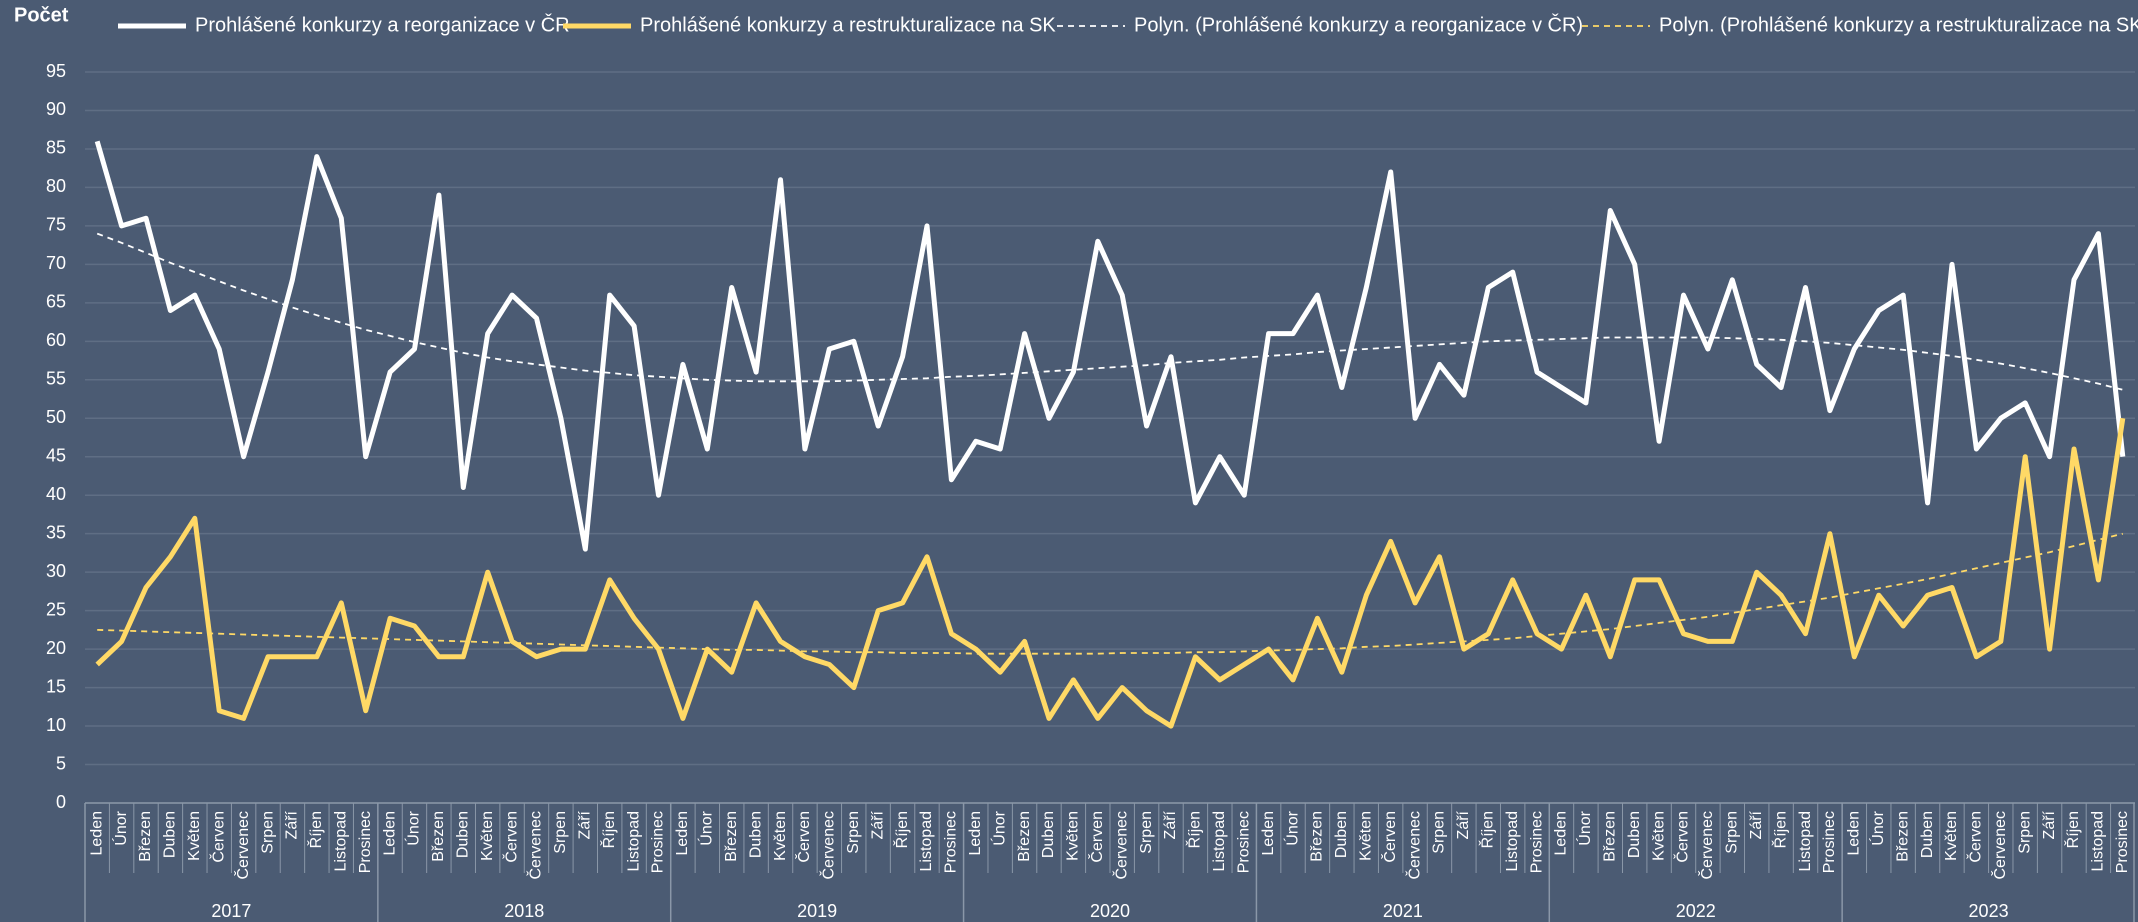 Image resolution: width=2138 pixels, height=922 pixels. What do you see at coordinates (1110, 593) in the screenshot?
I see `trend-line` at bounding box center [1110, 593].